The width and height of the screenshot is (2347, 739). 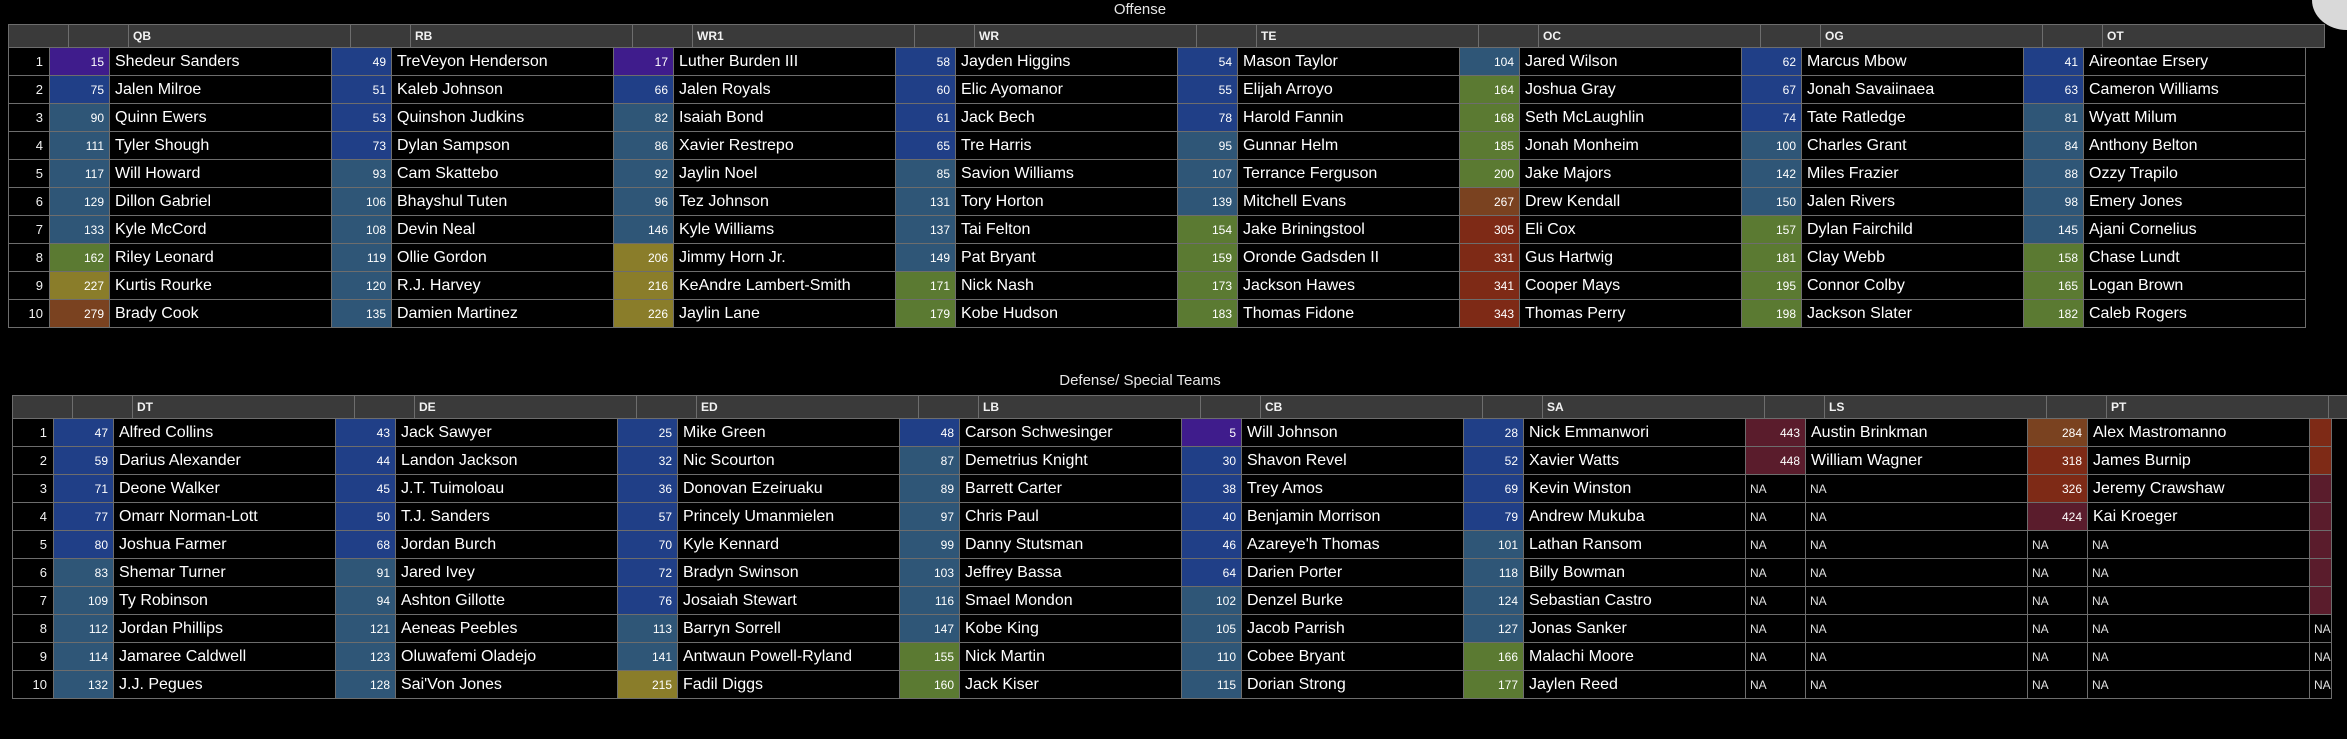 What do you see at coordinates (1071, 601) in the screenshot?
I see `player-name: Smael Mondon` at bounding box center [1071, 601].